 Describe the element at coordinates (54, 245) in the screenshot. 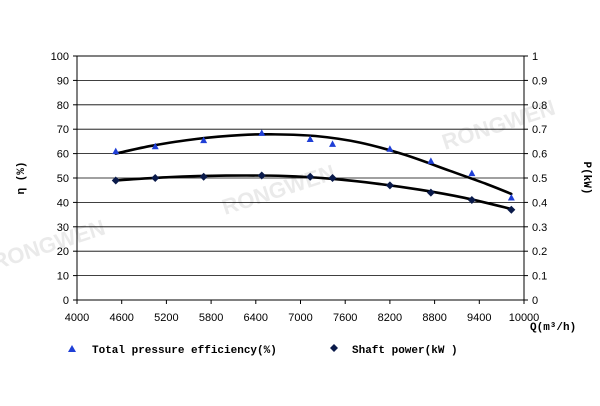

I see `watermark-1: RONGWEN` at that location.